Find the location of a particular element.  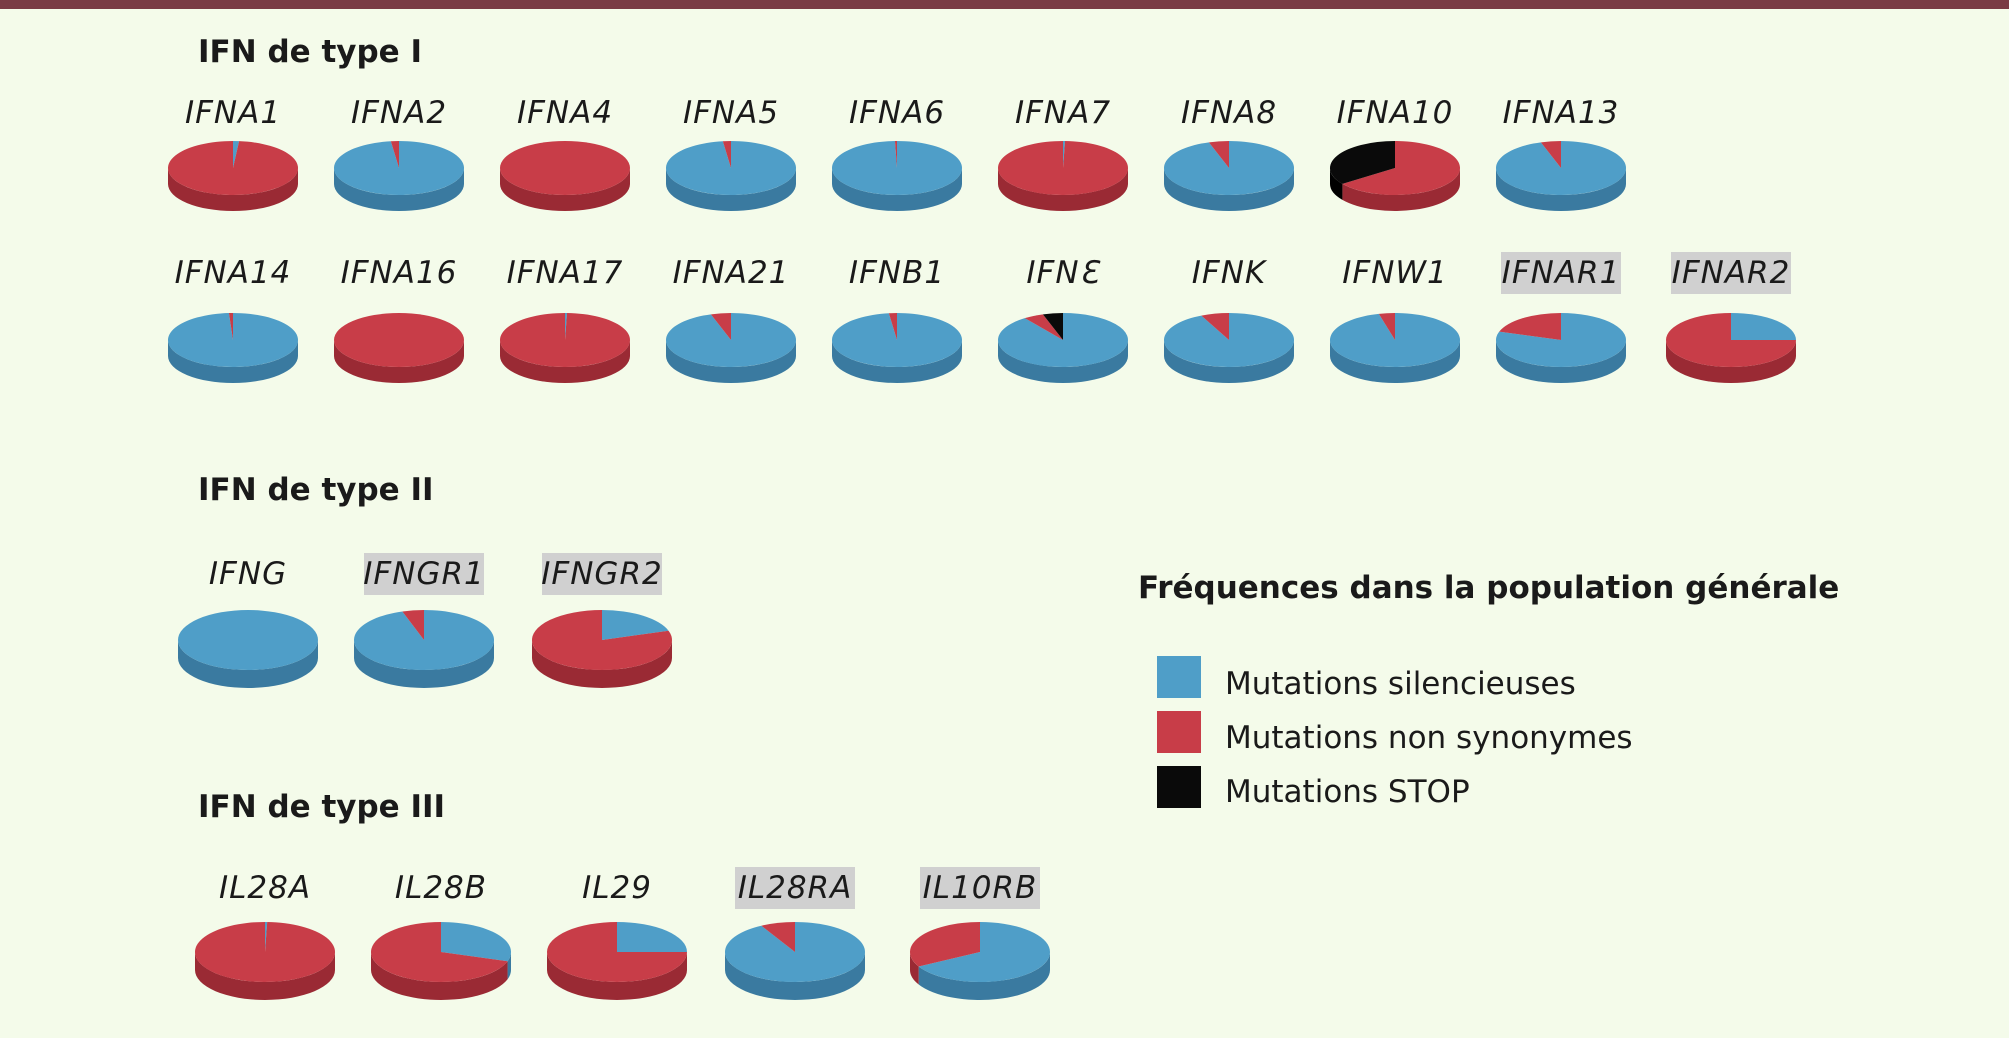

gene-label-ifnar2: IFNAR2 is located at coordinates (1731, 273).